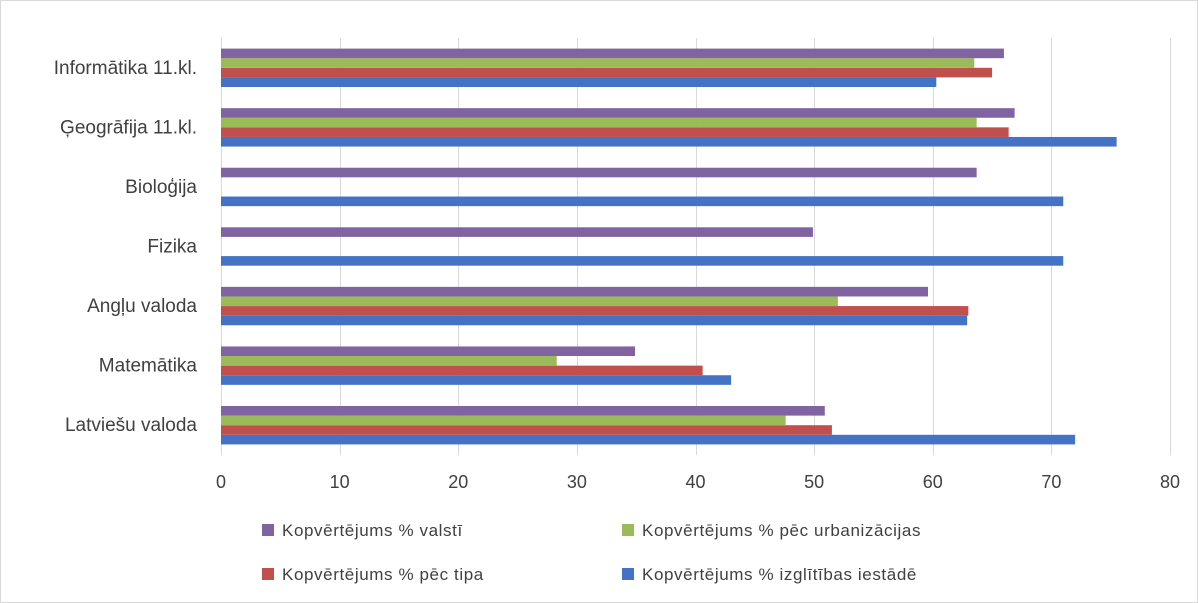 The image size is (1198, 603). I want to click on x-tick-labels: 0 10 20 30 40 50 60 70 80, so click(698, 482).